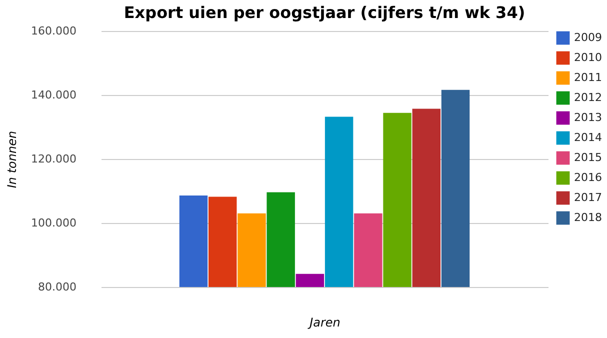 This screenshot has width=607, height=338. What do you see at coordinates (588, 117) in the screenshot?
I see `legend-label: 2013` at bounding box center [588, 117].